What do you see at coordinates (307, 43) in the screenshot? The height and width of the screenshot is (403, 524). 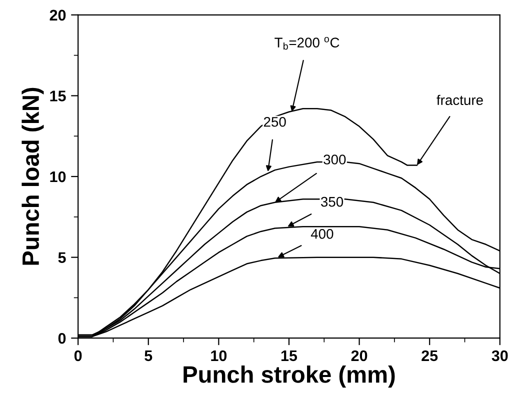 I see `annotation: T$_{b}$=200 $^{o}$C` at bounding box center [307, 43].